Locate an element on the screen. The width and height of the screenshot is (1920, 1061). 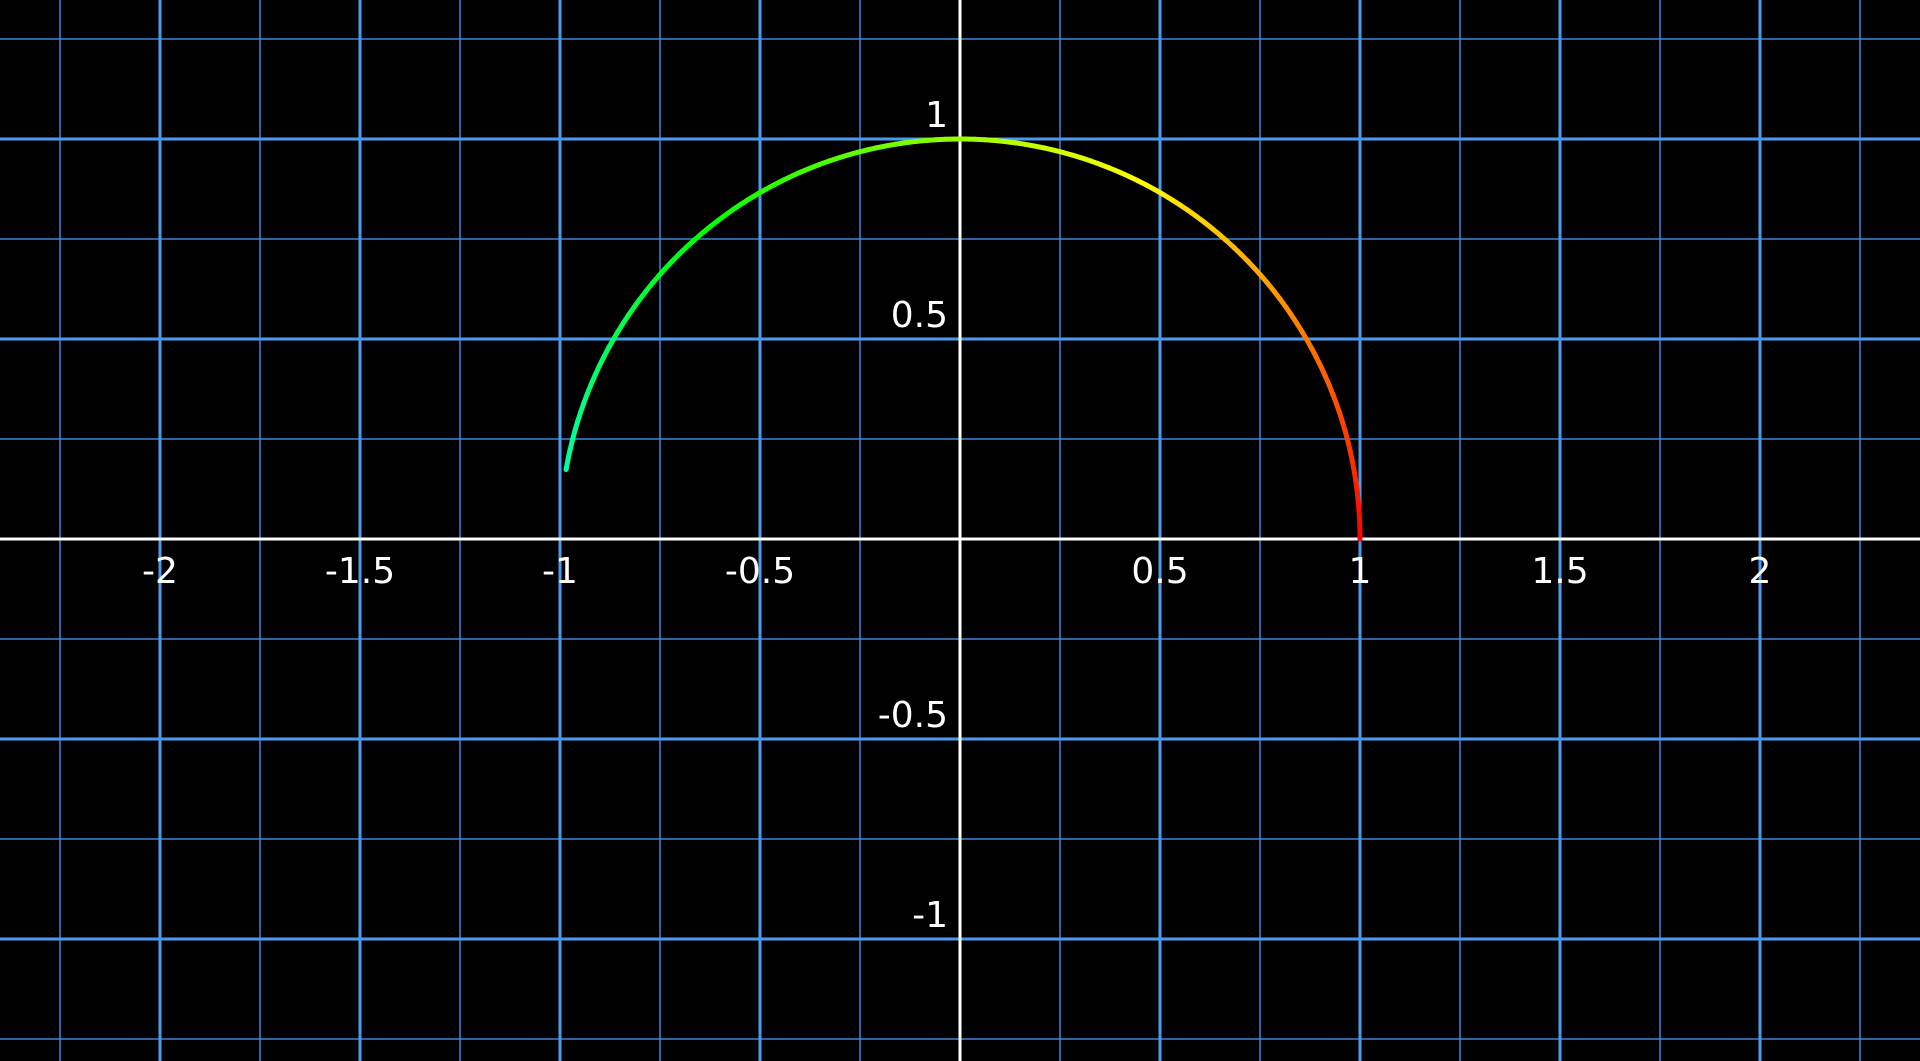
x-tick-label: -1 is located at coordinates (560, 571).